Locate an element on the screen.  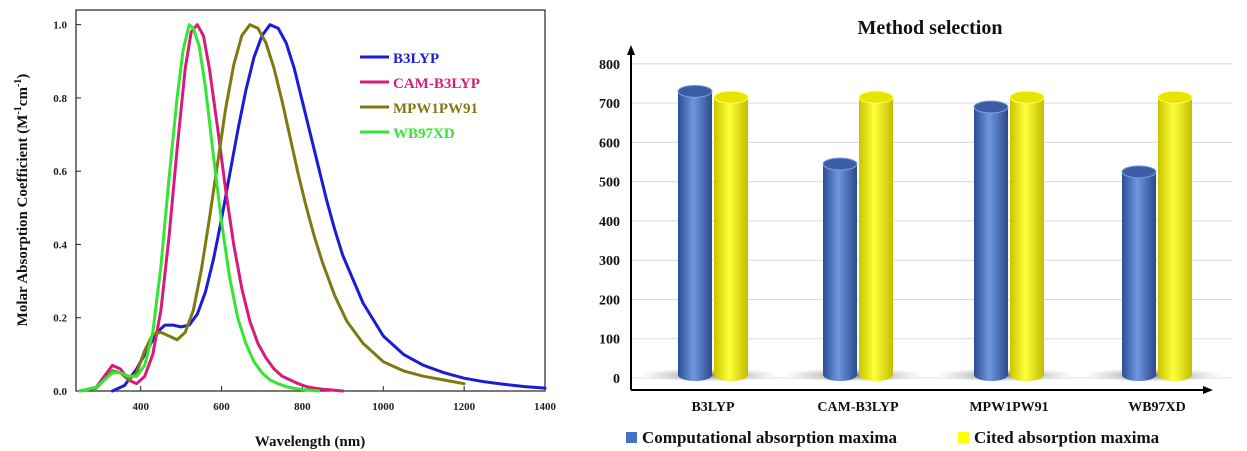
bar-cited-absorption-maxima-wb97xd is located at coordinates (1175, 239).